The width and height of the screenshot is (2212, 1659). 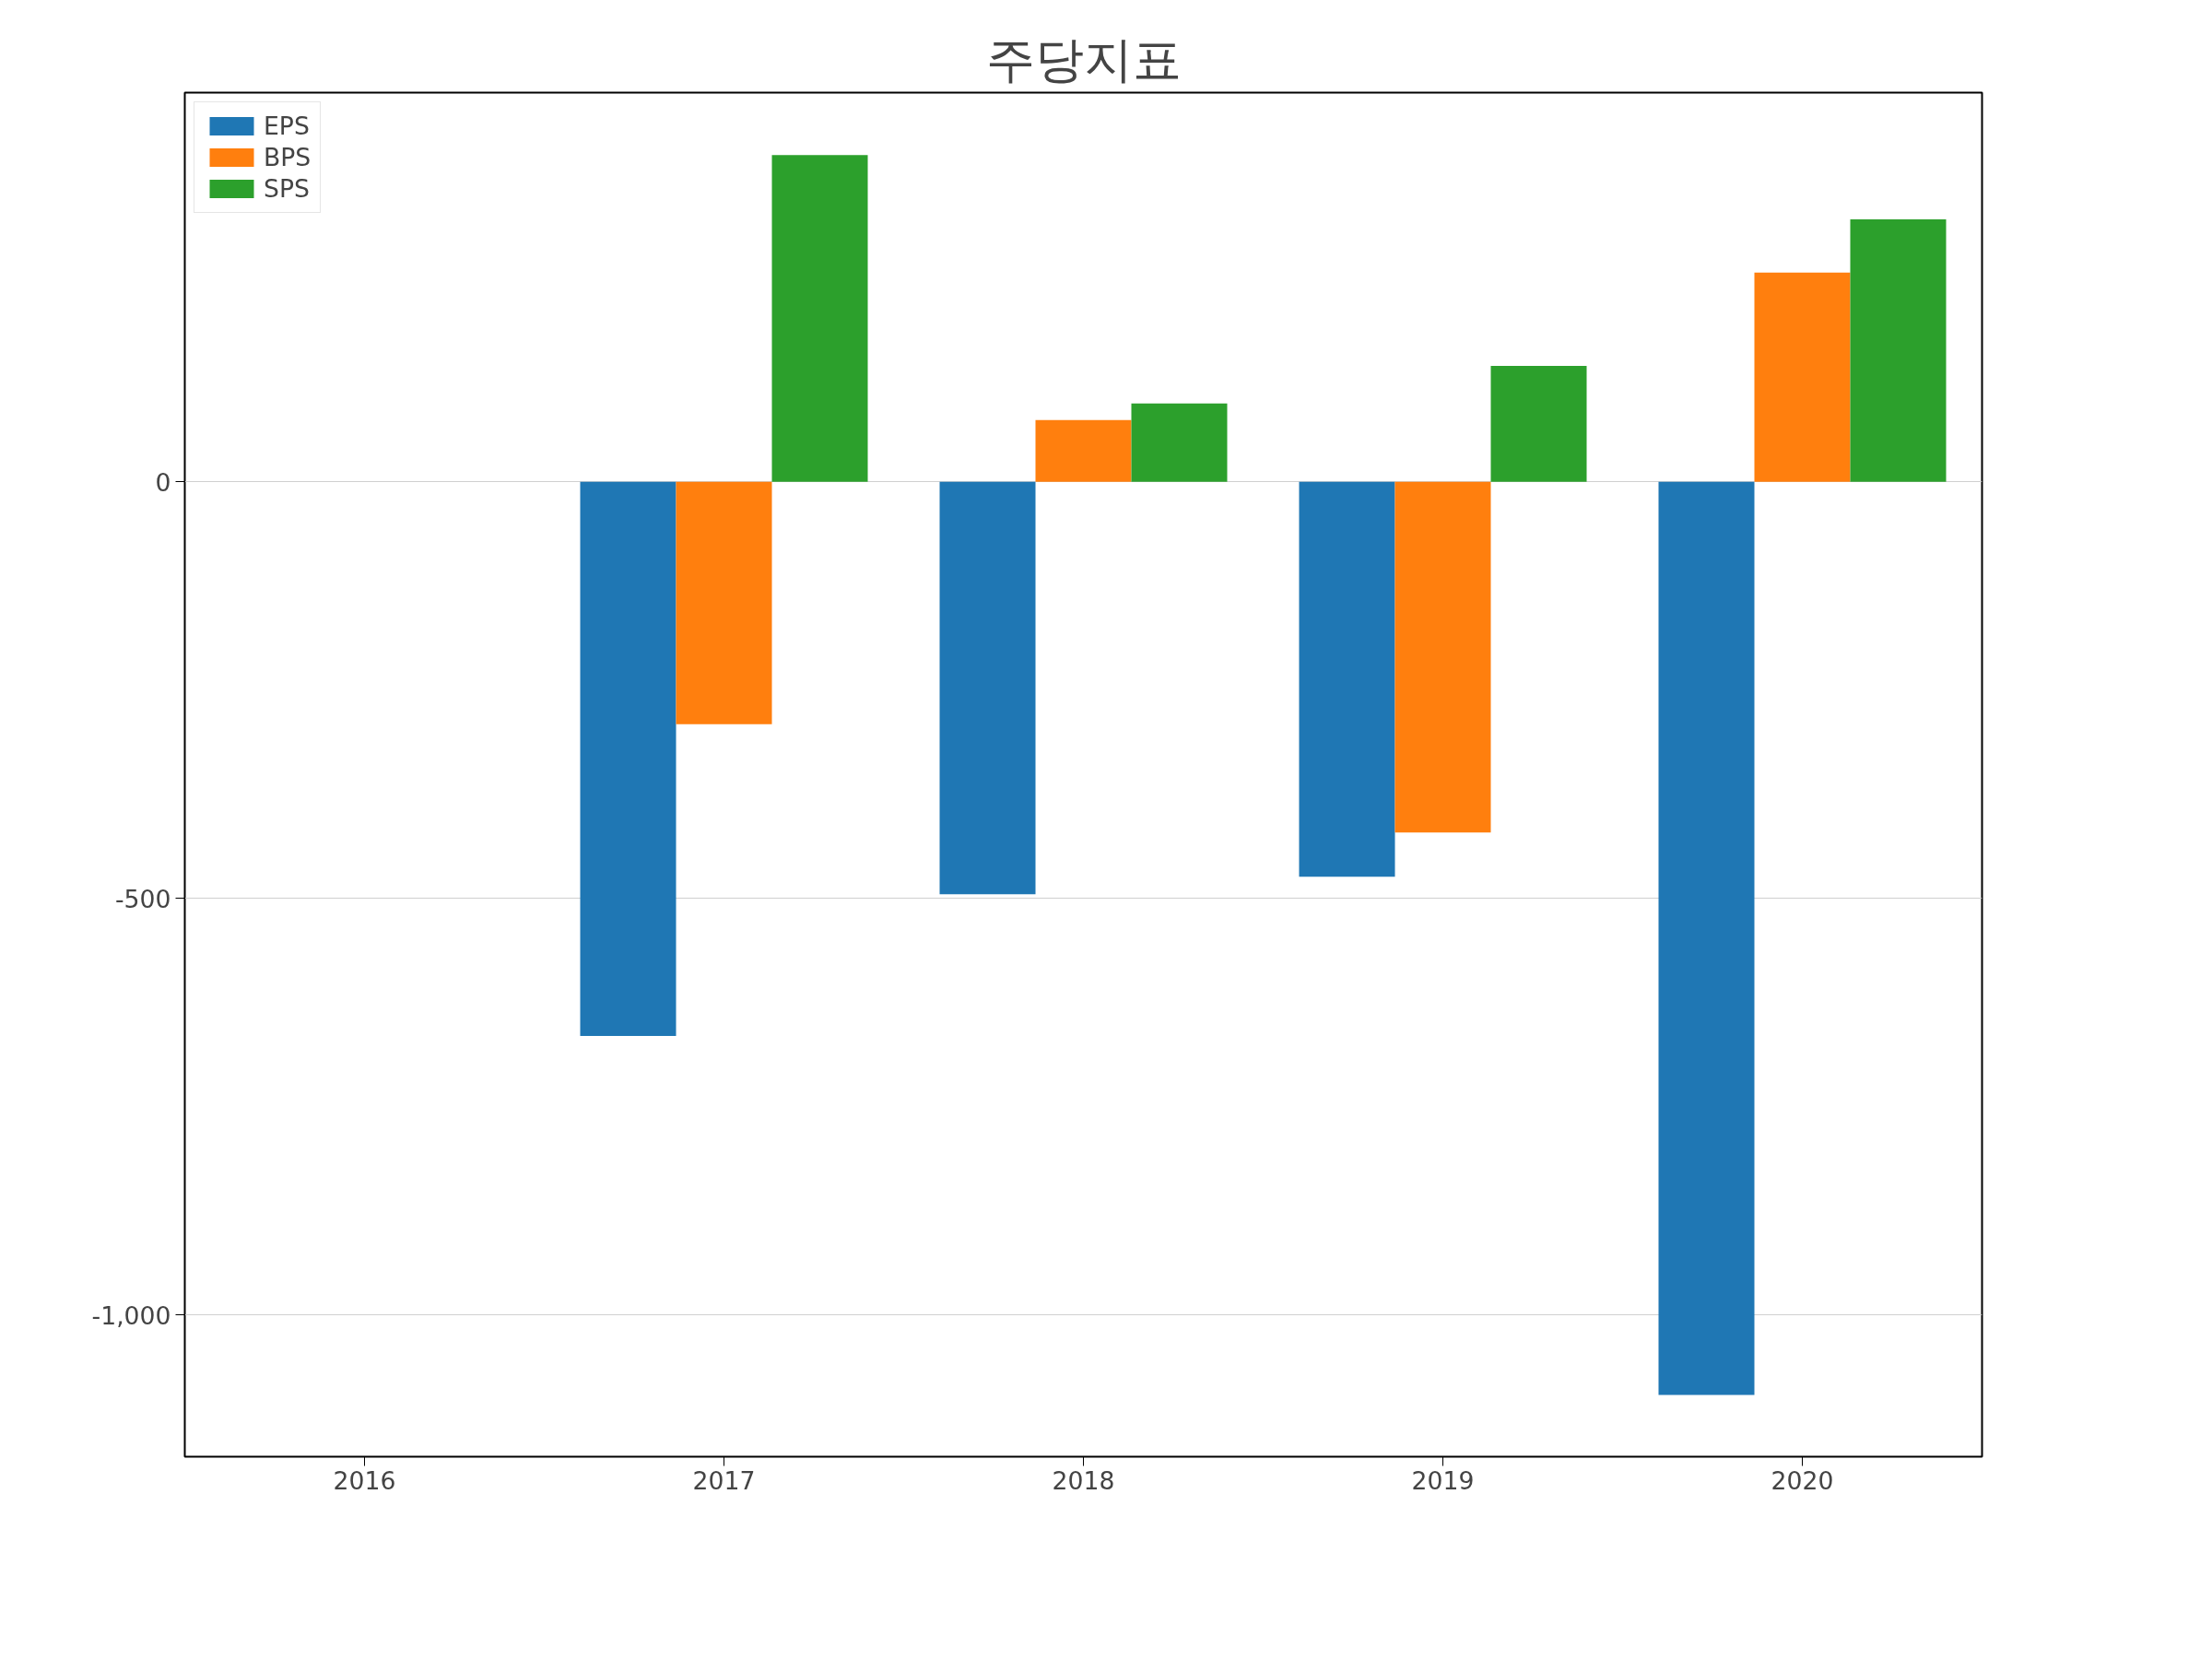 I want to click on y-tick-label: -500, so click(x=143, y=898).